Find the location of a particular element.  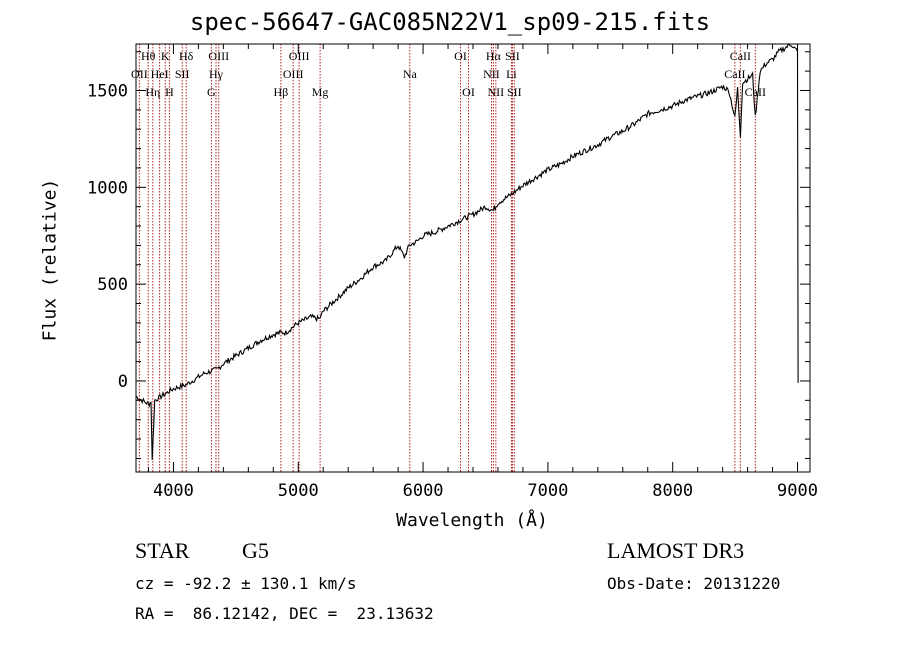

y-tick-label: 500 is located at coordinates (112, 285).